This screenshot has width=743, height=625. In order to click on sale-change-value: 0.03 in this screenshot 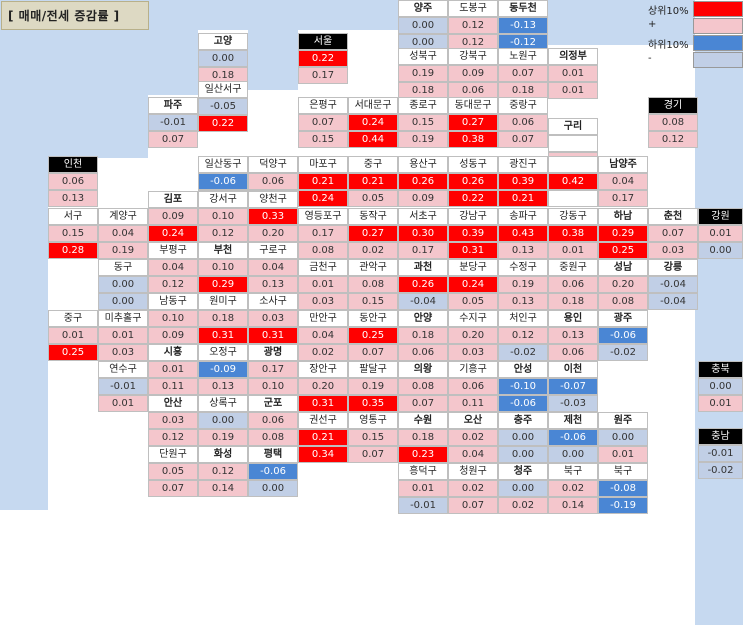, I will do `click(273, 318)`.